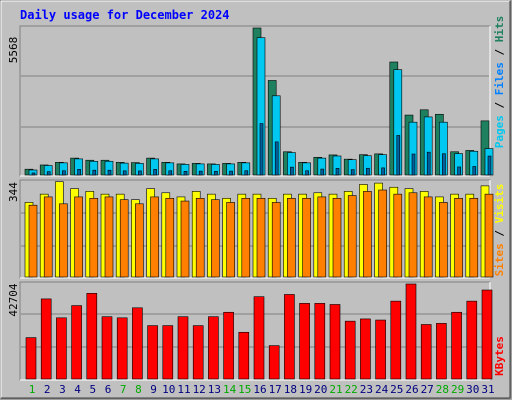 The image size is (512, 400). What do you see at coordinates (305, 389) in the screenshot?
I see `day-label-19: 19` at bounding box center [305, 389].